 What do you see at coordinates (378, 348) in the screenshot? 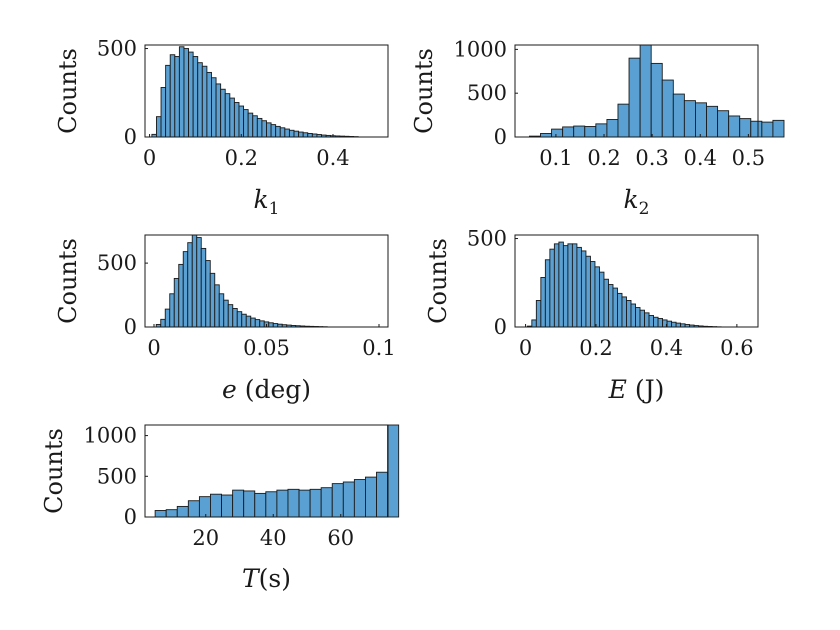
I see `x-tick-label: 0.1` at bounding box center [378, 348].